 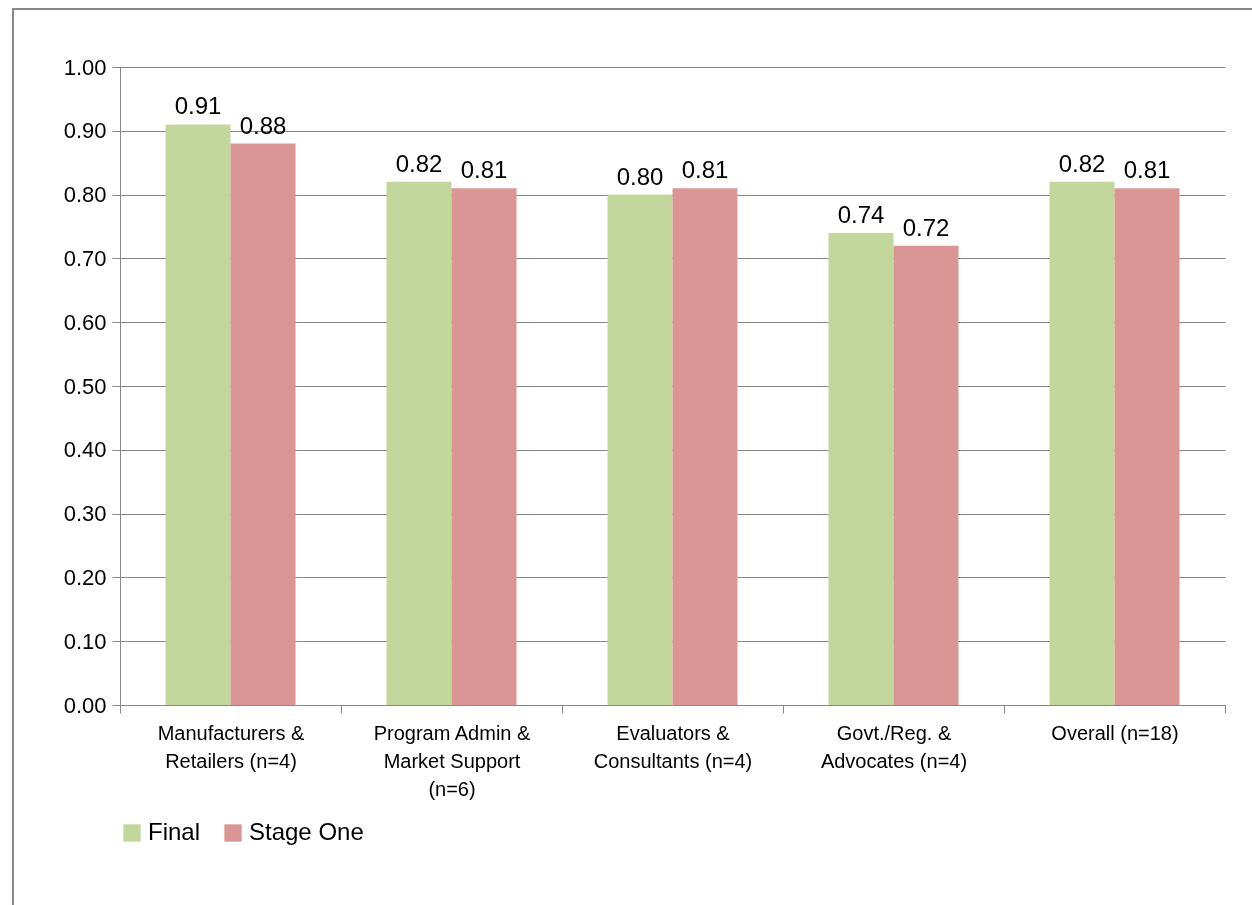 I want to click on y-tick-label: 0.30, so click(x=85, y=514).